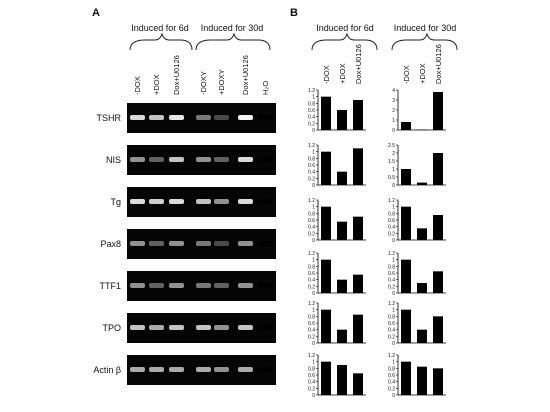 Image resolution: width=550 pixels, height=412 pixels. Describe the element at coordinates (115, 202) in the screenshot. I see `gene-label: Tg` at that location.